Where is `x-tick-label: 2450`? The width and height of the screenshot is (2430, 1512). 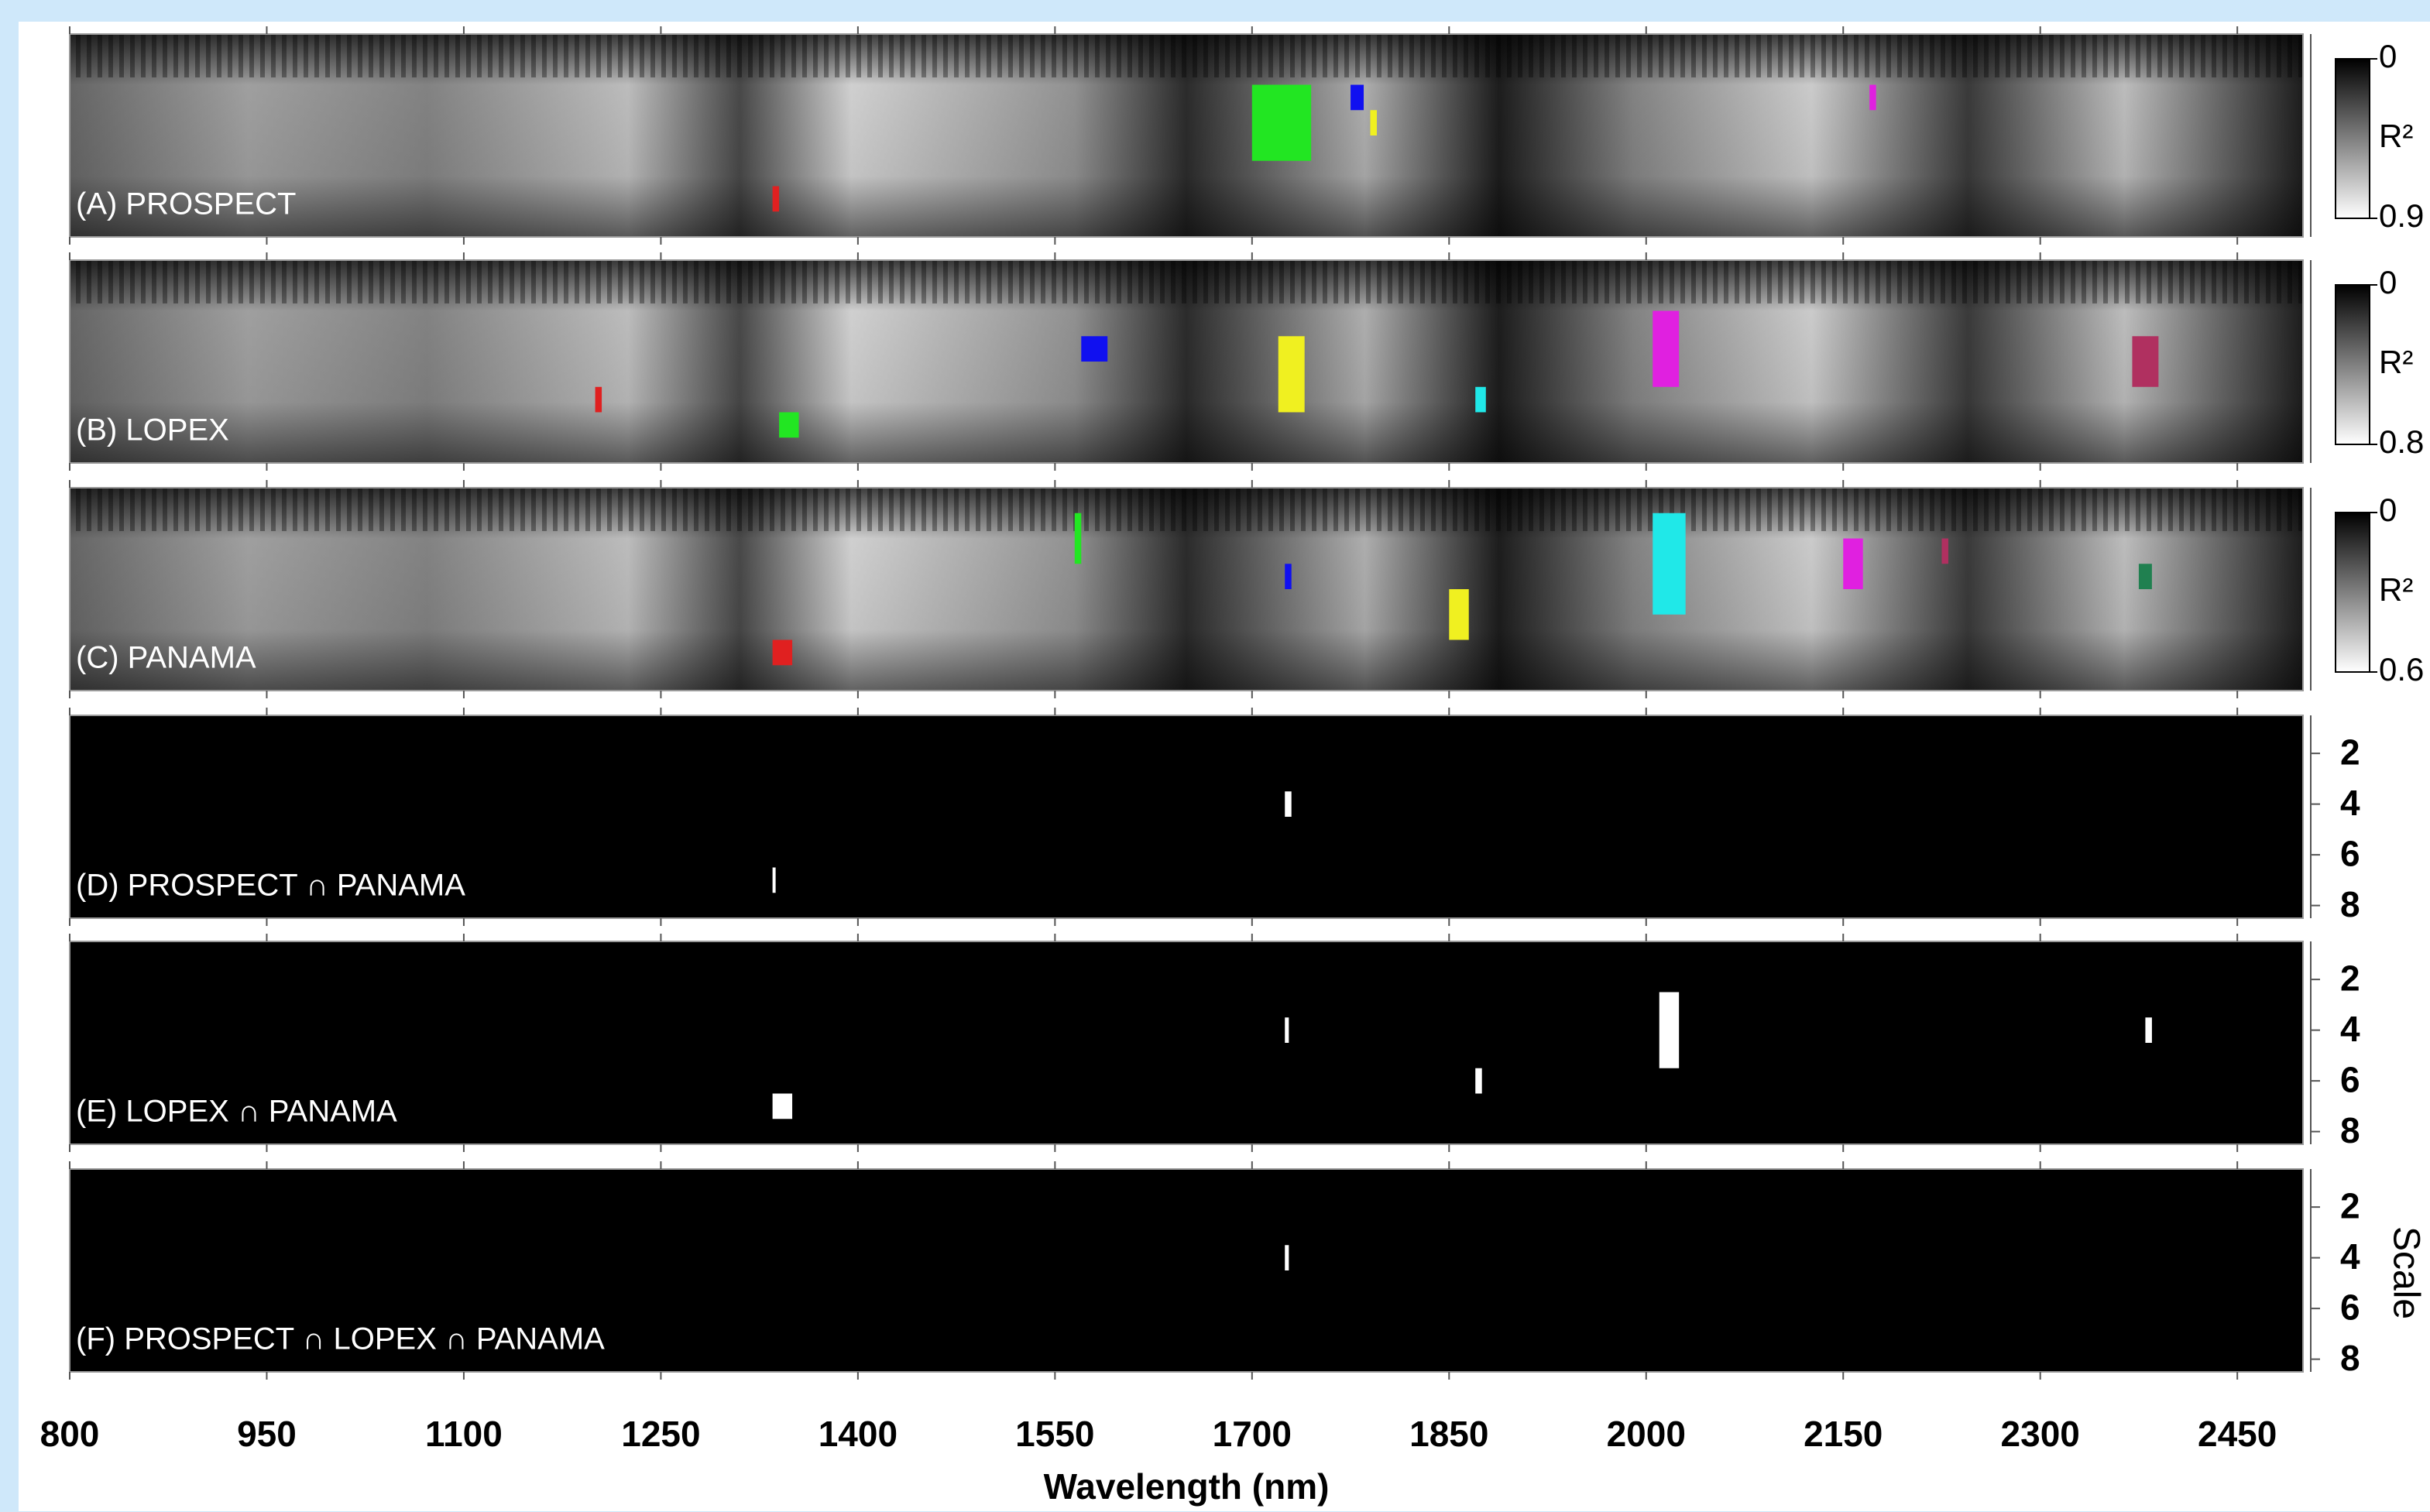 x-tick-label: 2450 is located at coordinates (2237, 1434).